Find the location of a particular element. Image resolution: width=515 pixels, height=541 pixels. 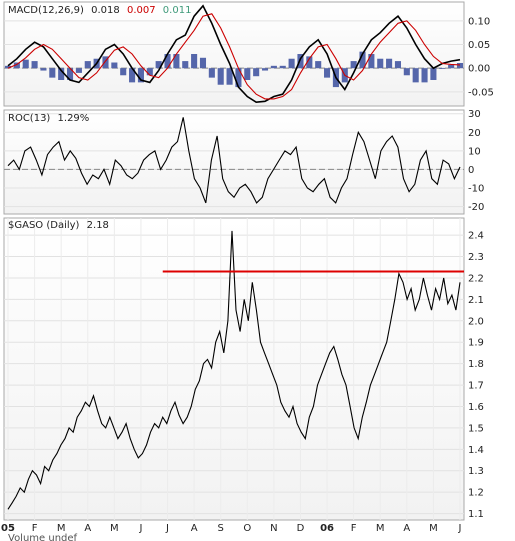

price-title: $GASO (Daily) 2.18 is located at coordinates (58, 225).